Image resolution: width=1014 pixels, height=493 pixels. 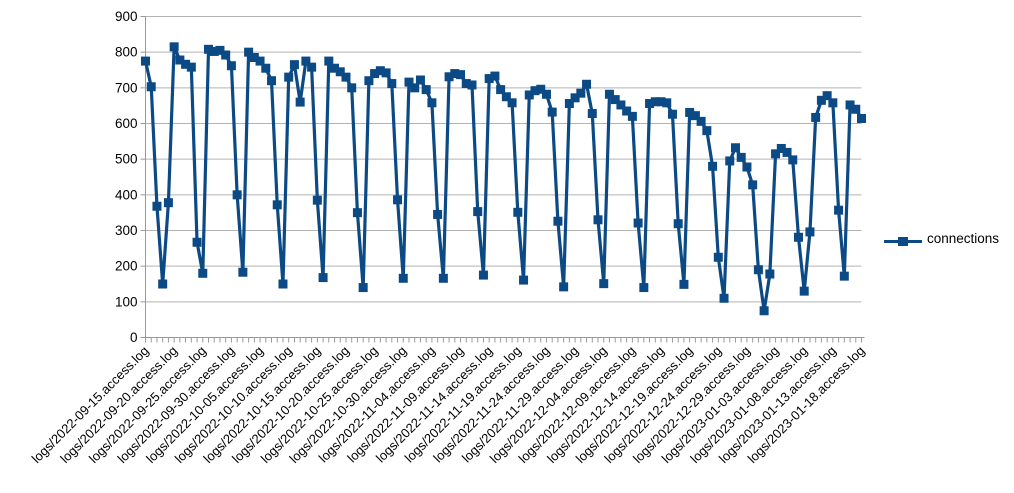 What do you see at coordinates (126, 301) in the screenshot?
I see `y-tick-label: 100` at bounding box center [126, 301].